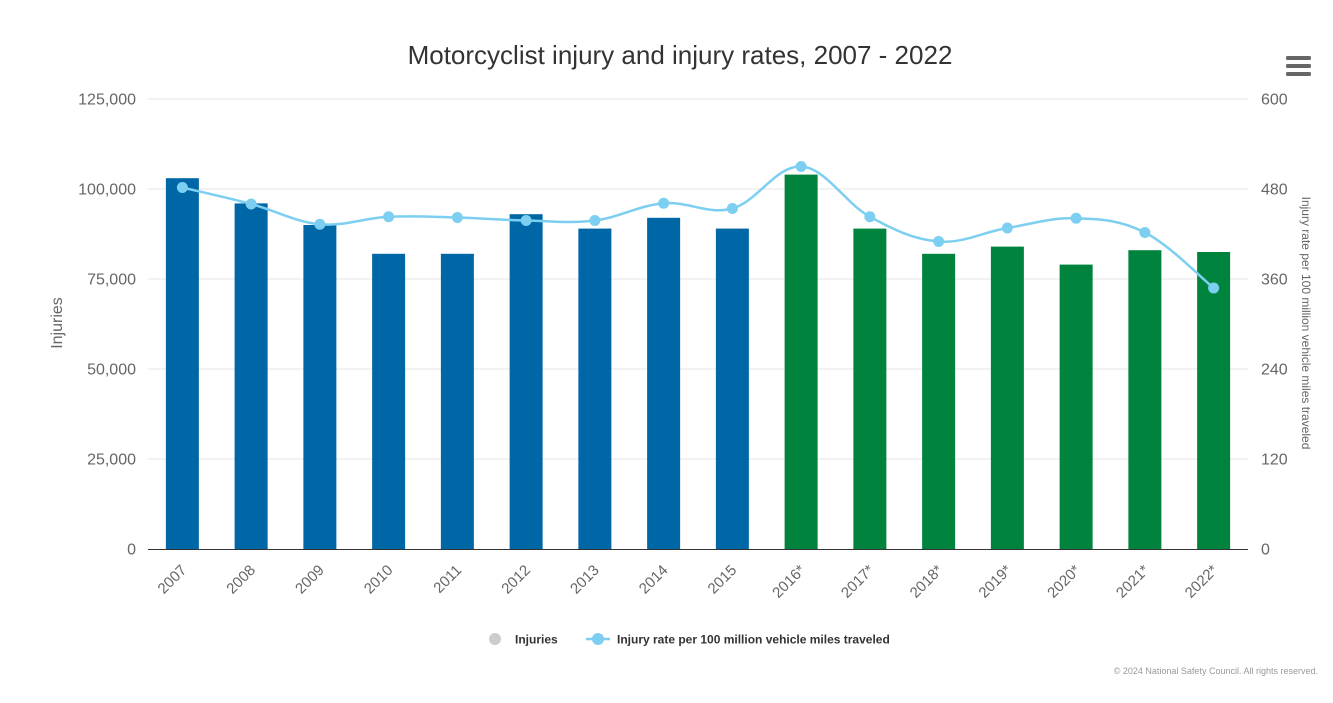 This screenshot has width=1333, height=703. Describe the element at coordinates (447, 579) in the screenshot. I see `x-tick-label: 2011` at that location.